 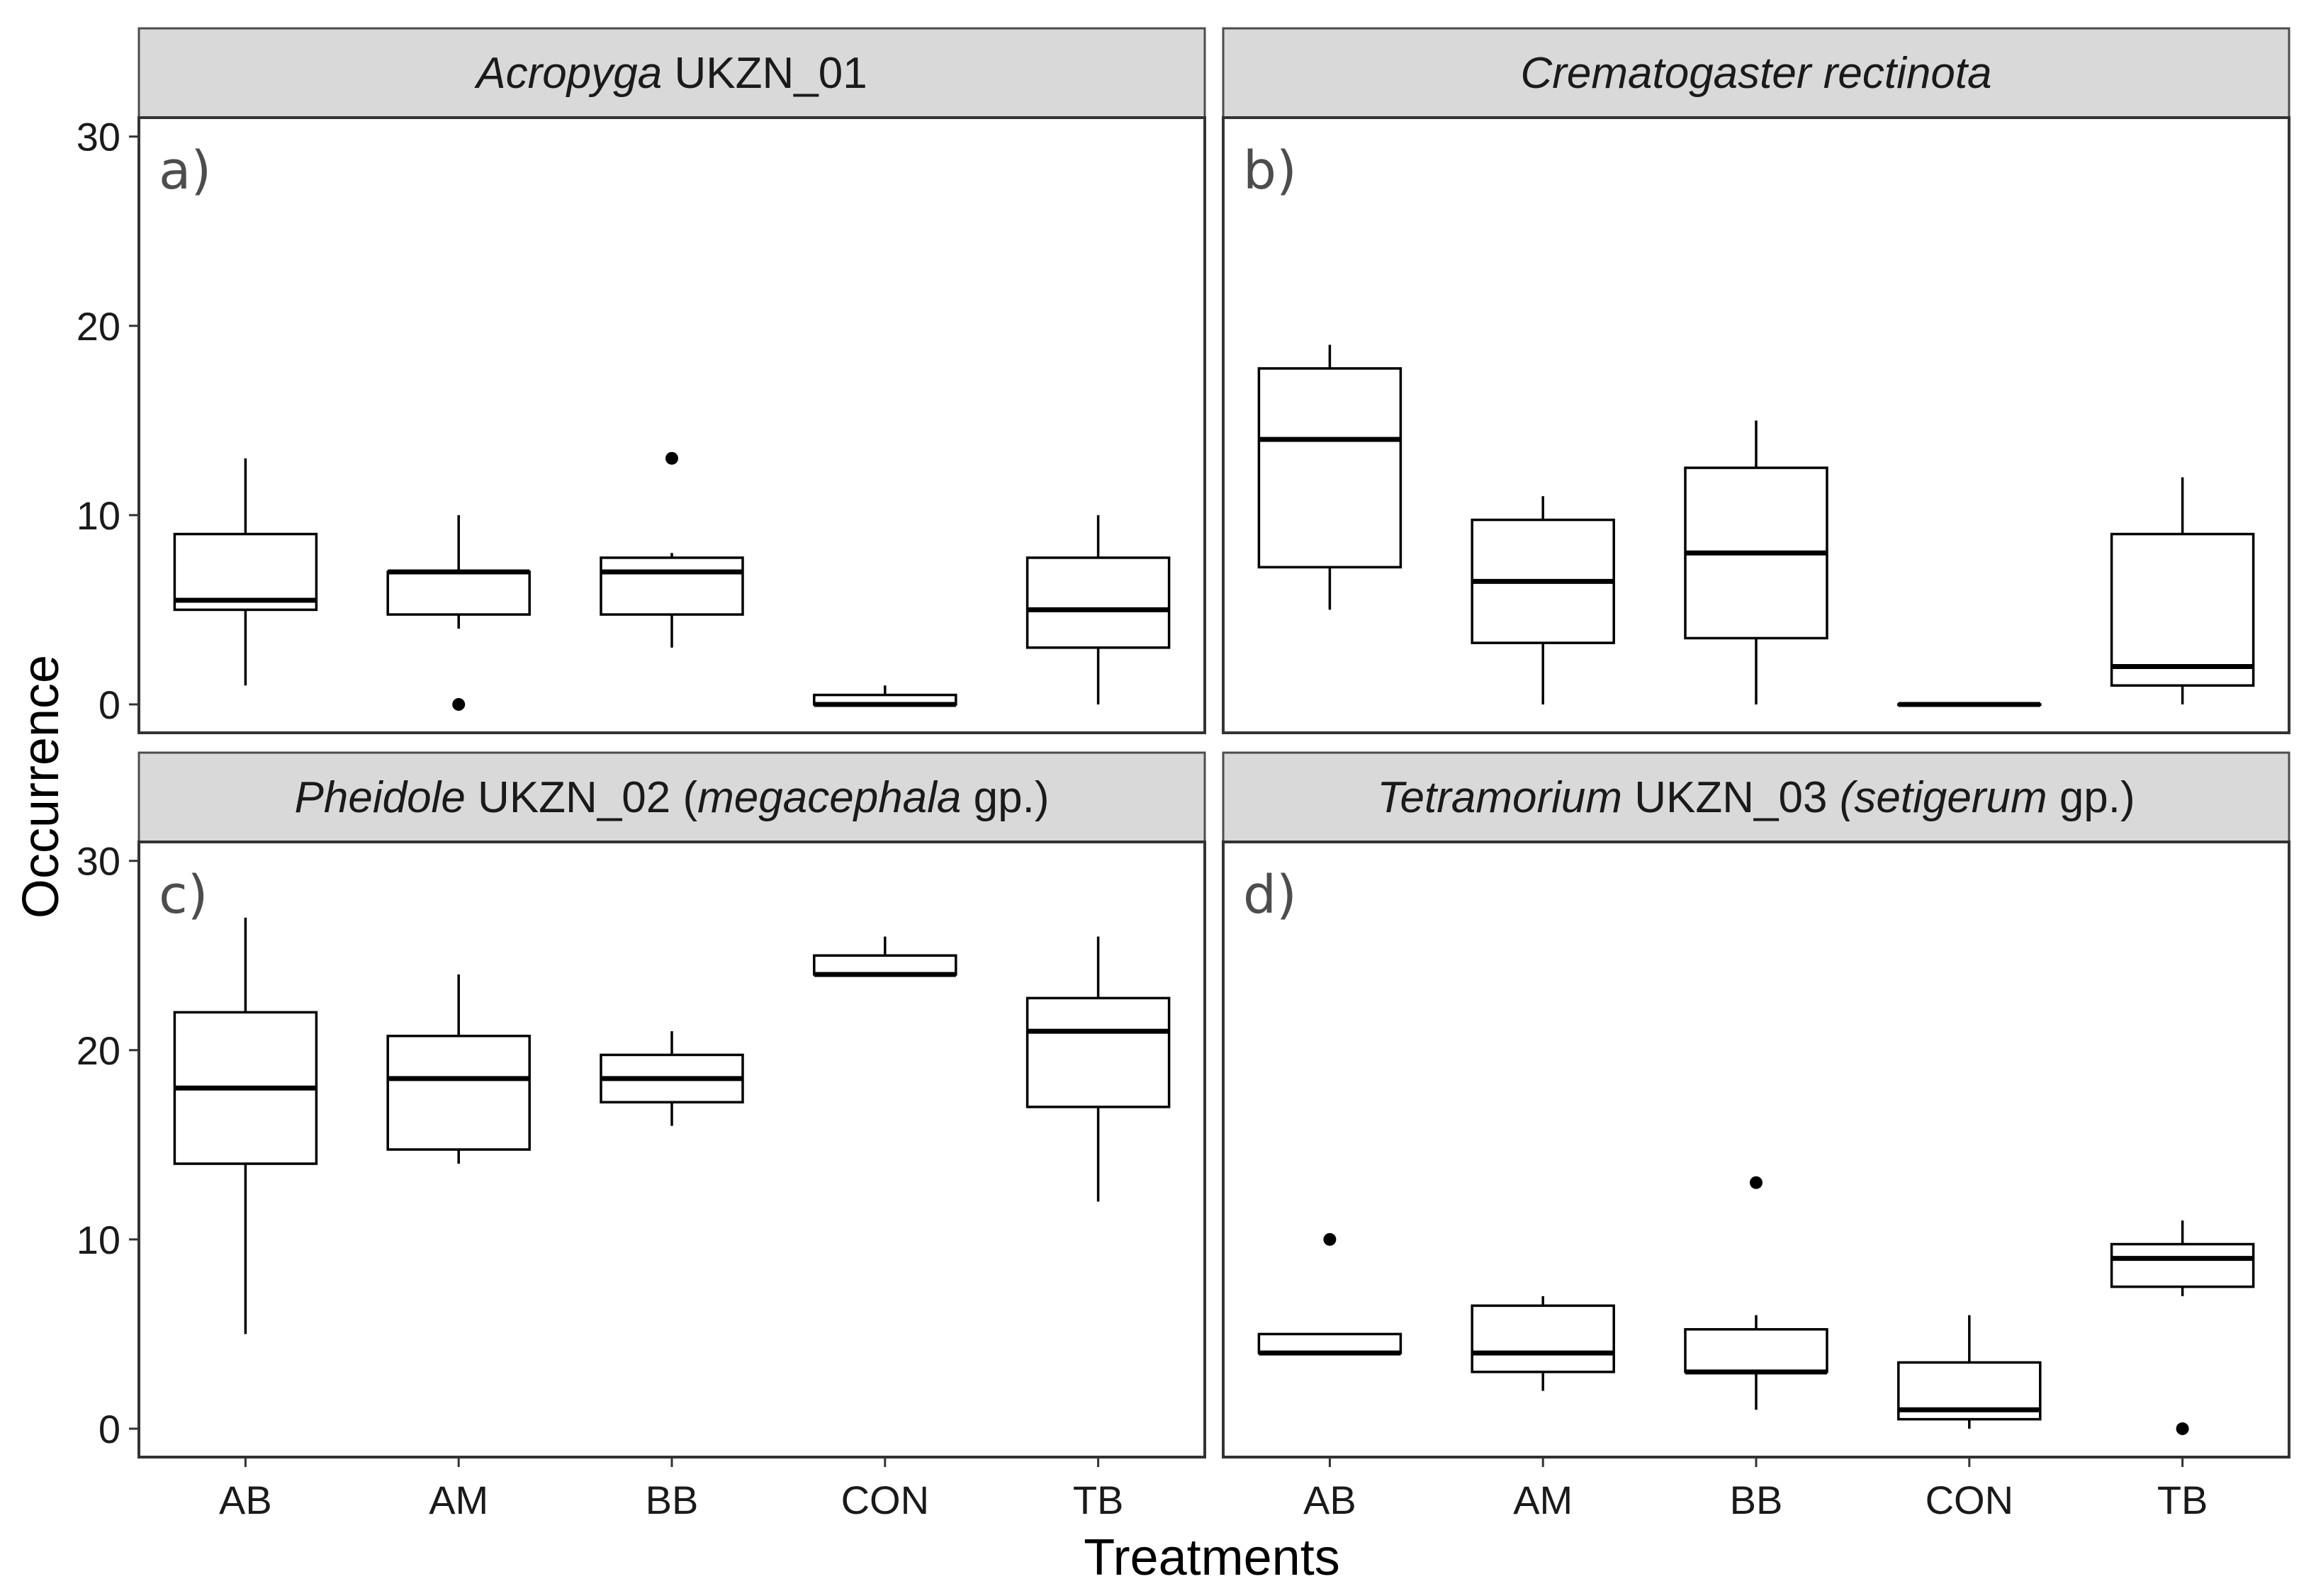 What do you see at coordinates (1211, 1558) in the screenshot?
I see `x-axis-title: Treatments` at bounding box center [1211, 1558].